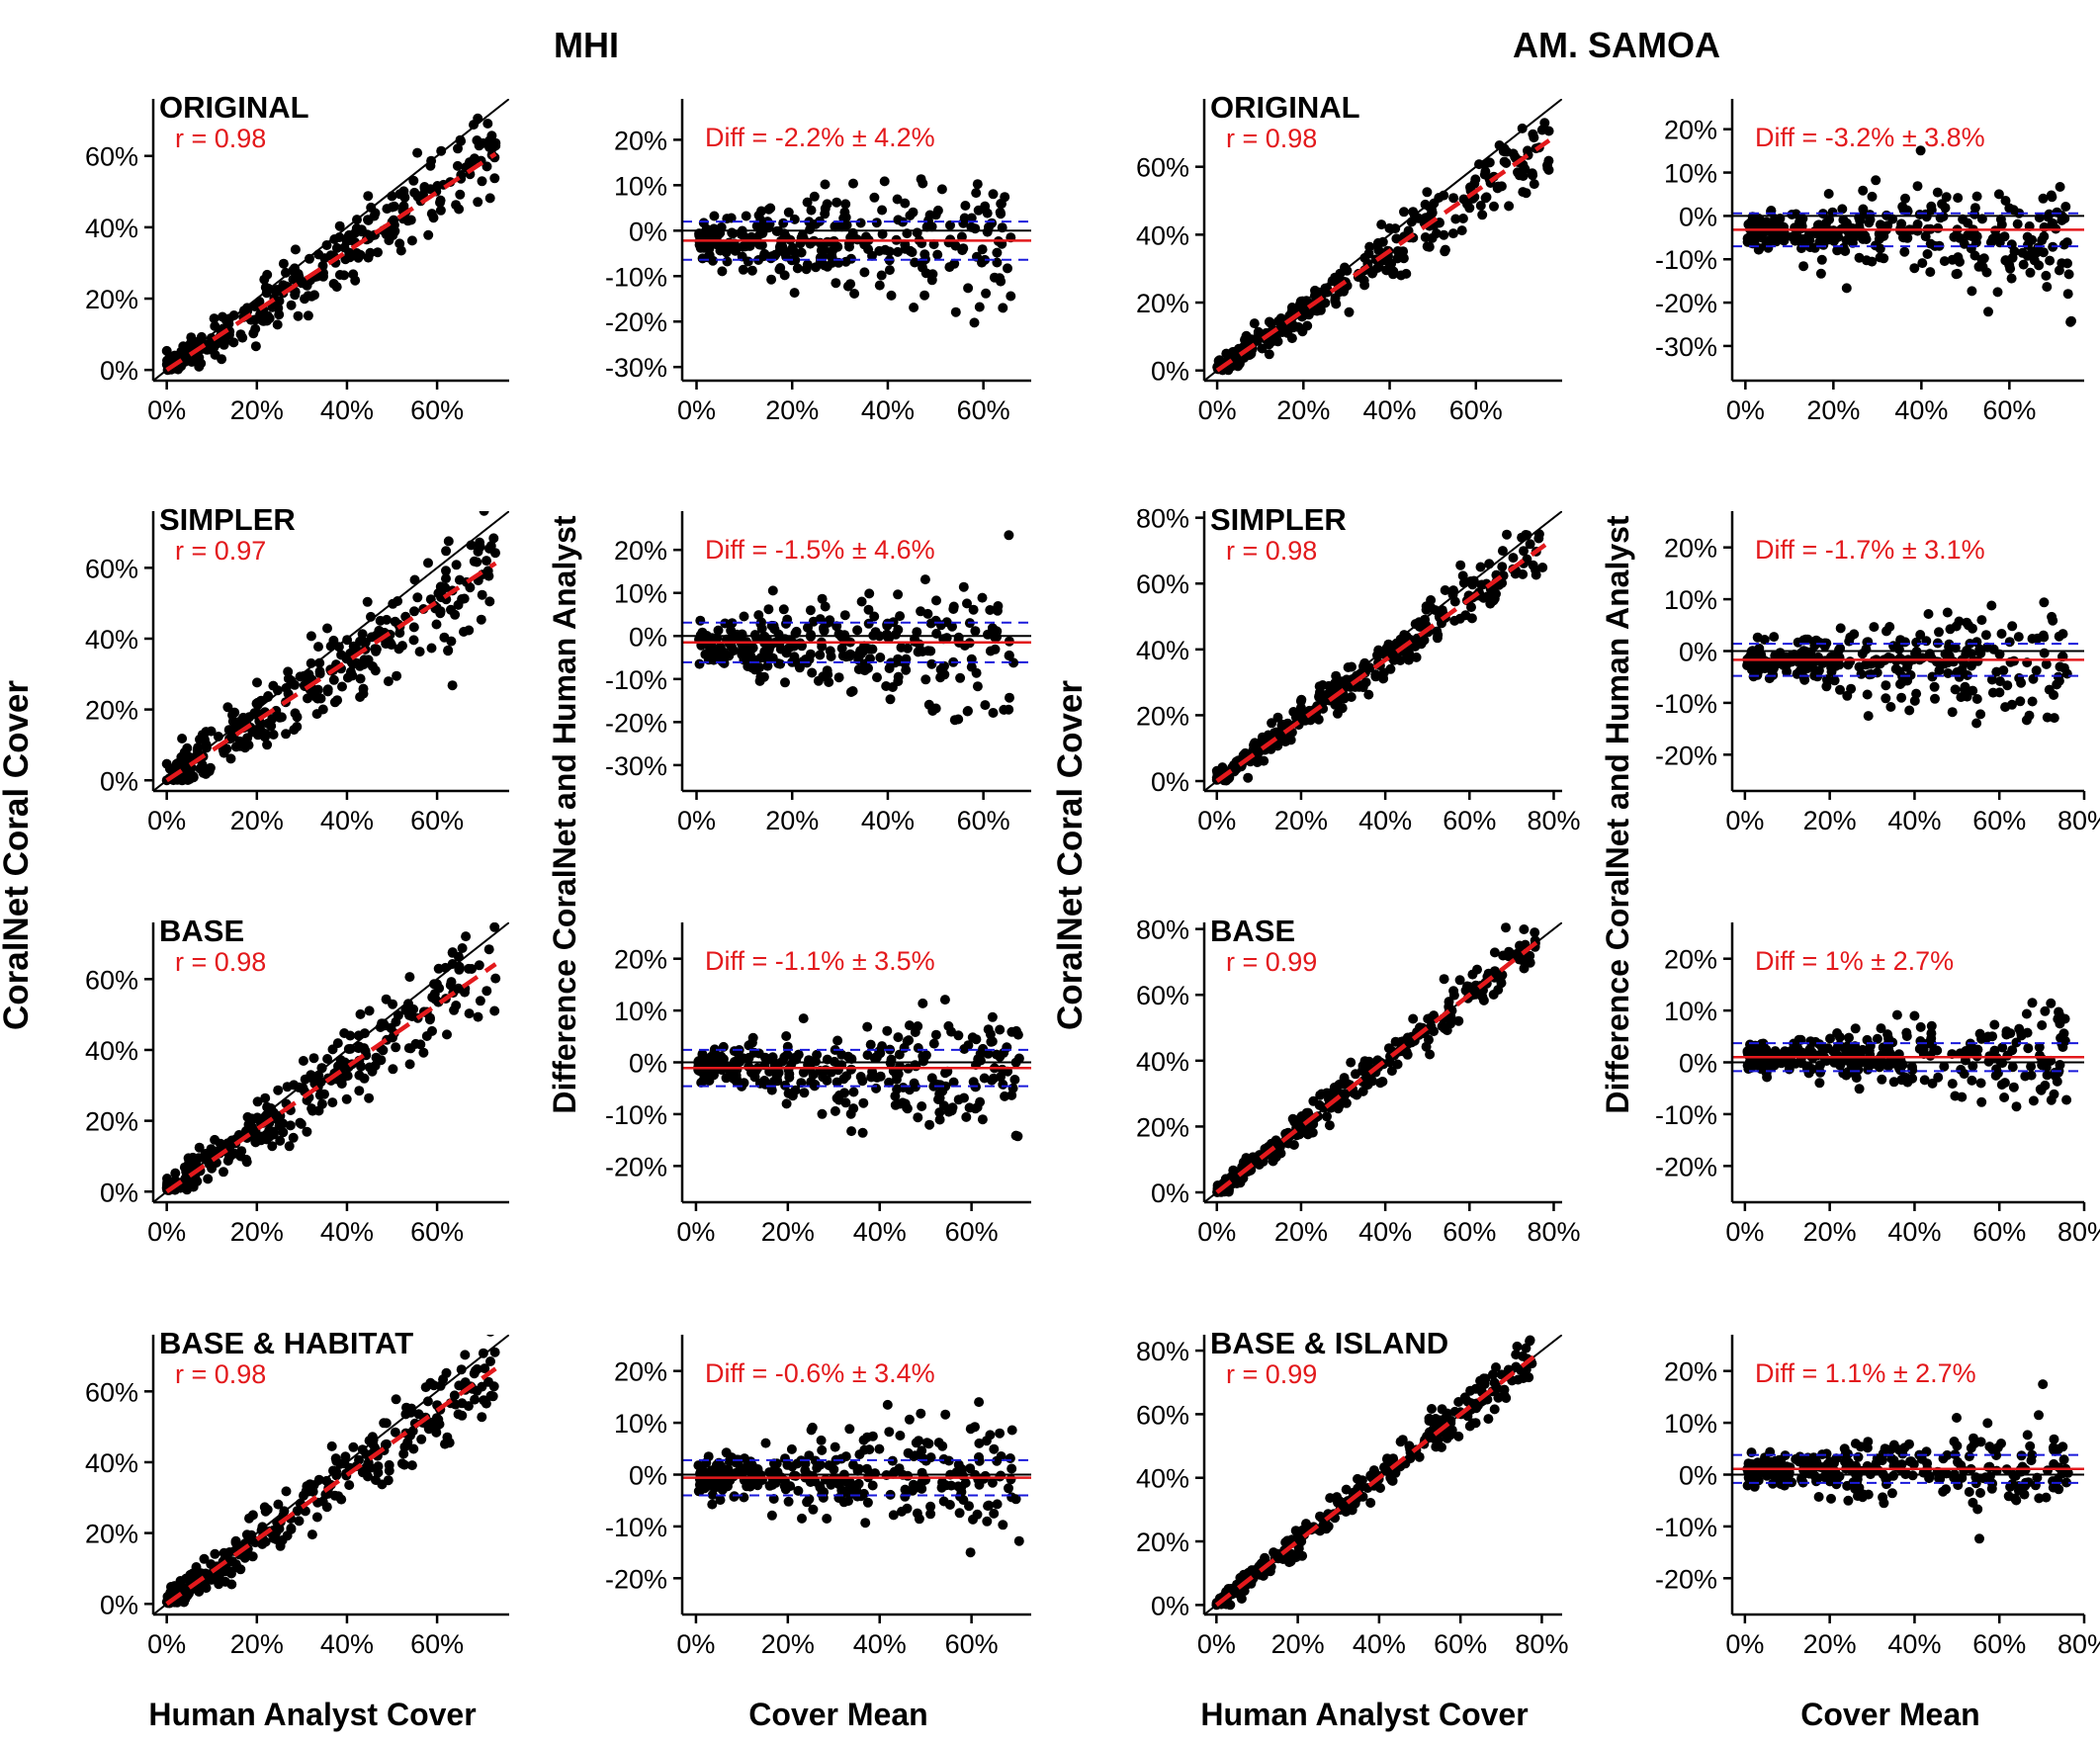  Describe the element at coordinates (1690, 1011) in the screenshot. I see `y-tick-label: 10%` at that location.